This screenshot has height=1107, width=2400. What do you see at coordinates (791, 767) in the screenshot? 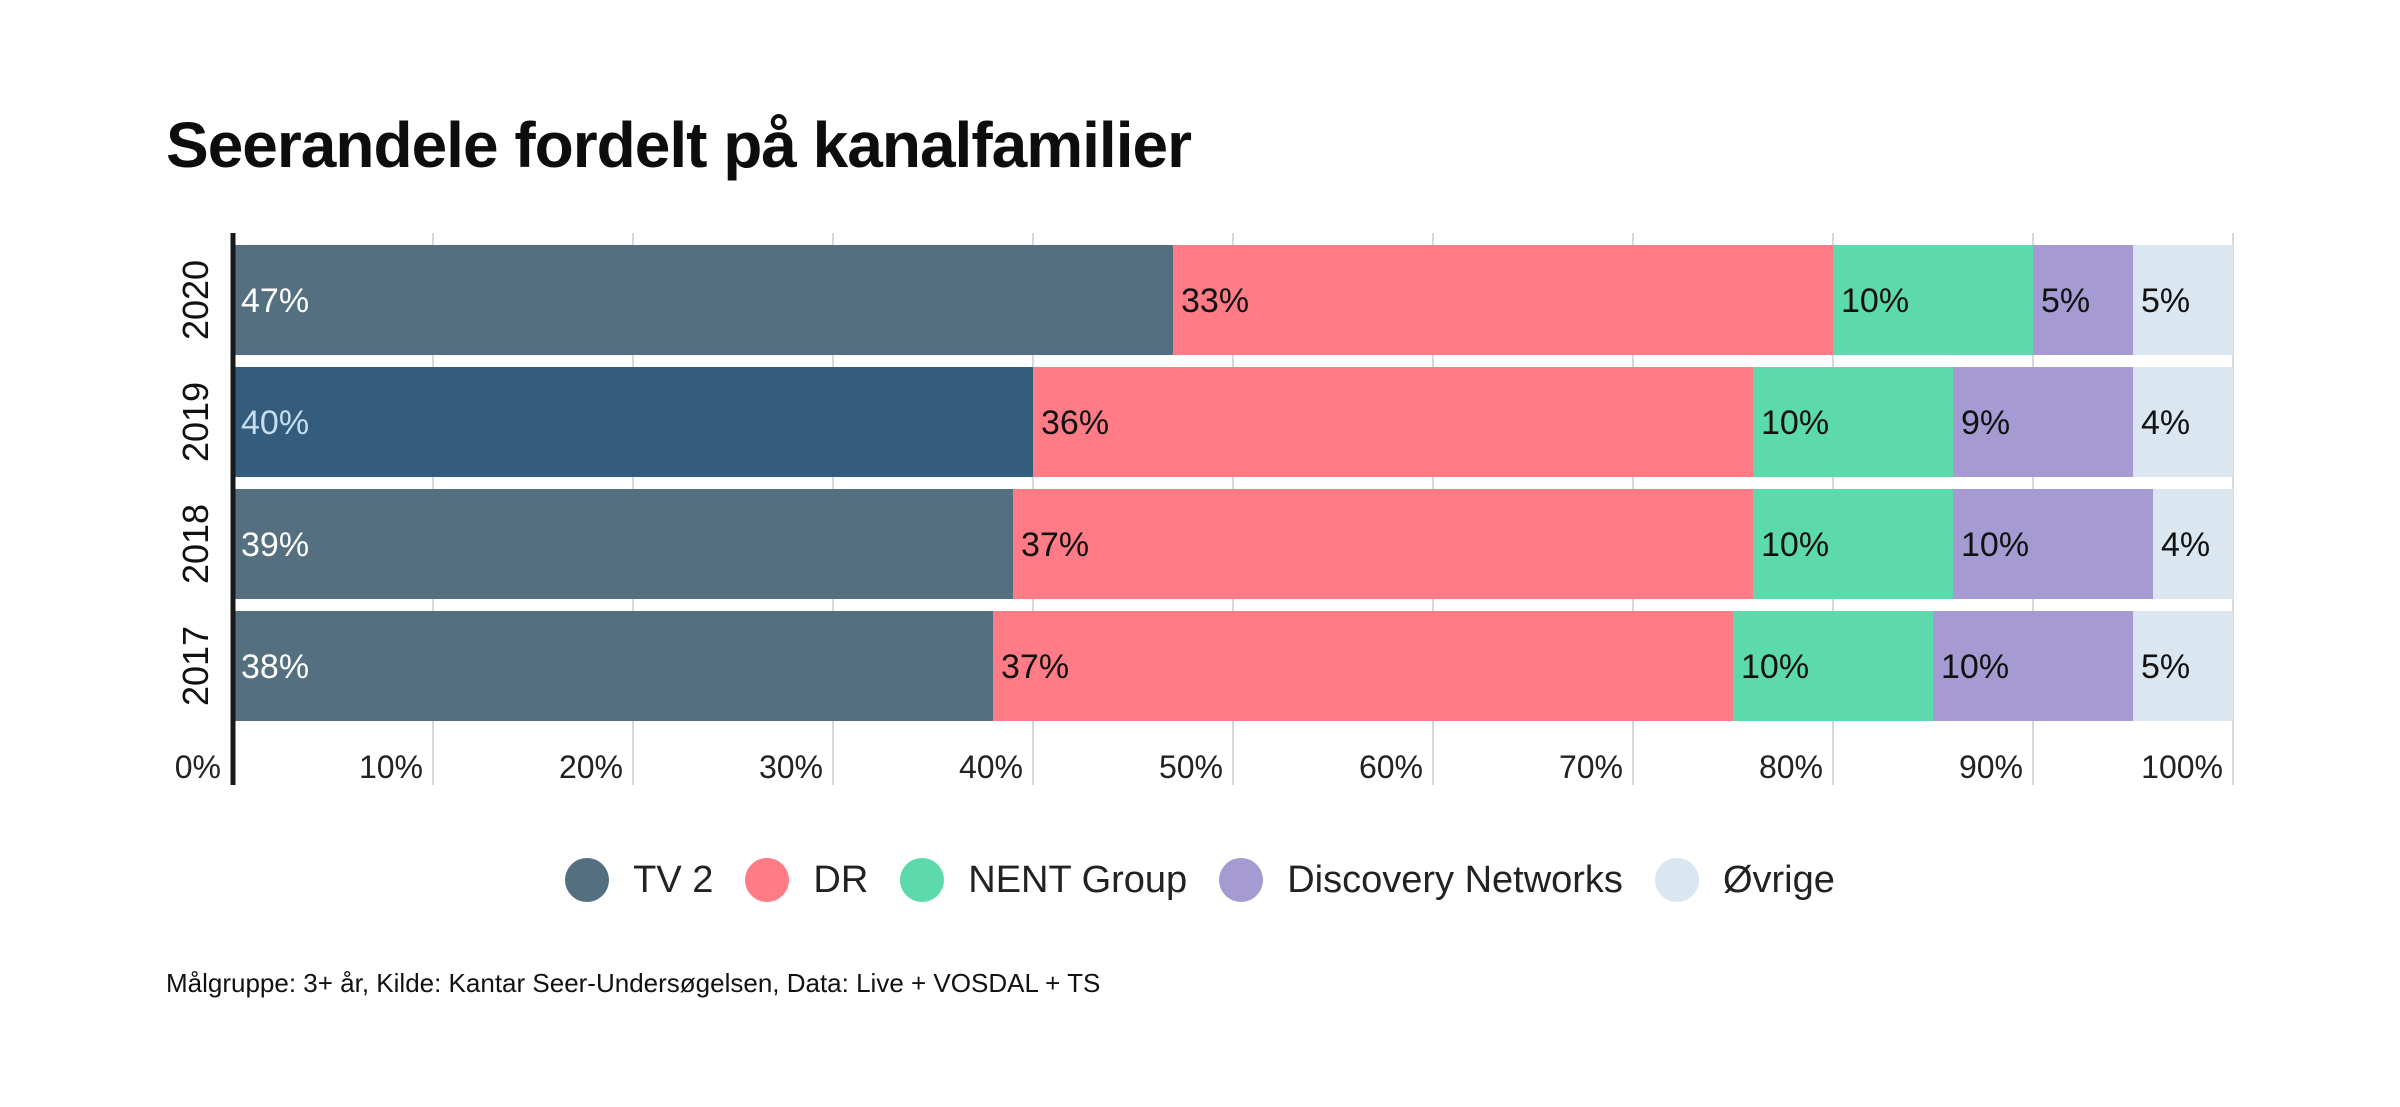
I see `x-tick-label: 30%` at bounding box center [791, 767].